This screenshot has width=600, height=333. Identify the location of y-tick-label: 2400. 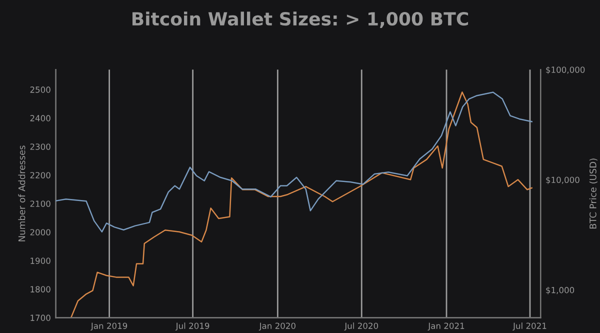
(40, 118).